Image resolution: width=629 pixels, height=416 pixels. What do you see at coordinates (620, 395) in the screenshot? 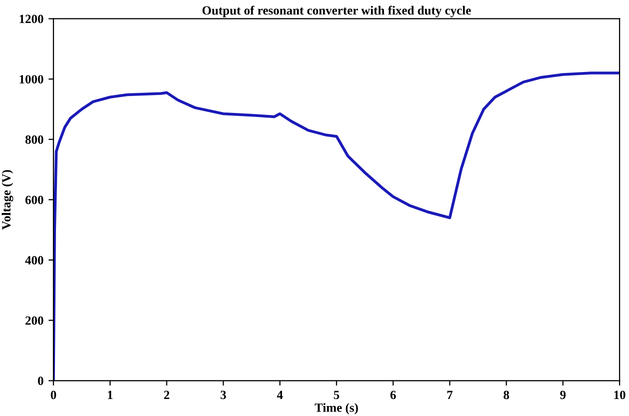
I see `x-tick-label: 10` at bounding box center [620, 395].